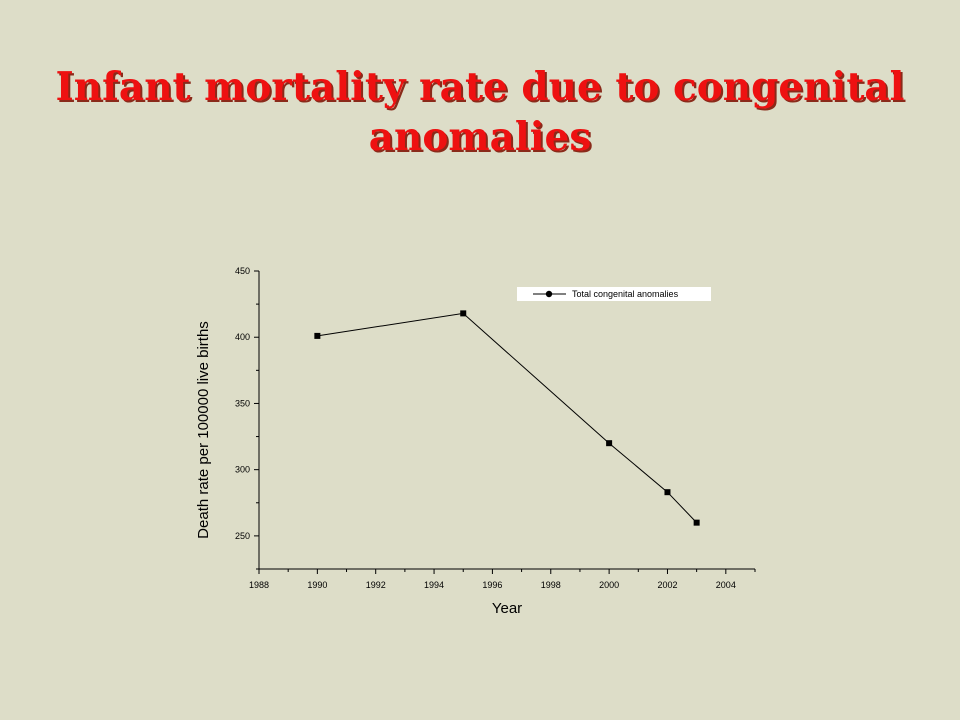 This screenshot has width=960, height=720. I want to click on legend-box, so click(614, 294).